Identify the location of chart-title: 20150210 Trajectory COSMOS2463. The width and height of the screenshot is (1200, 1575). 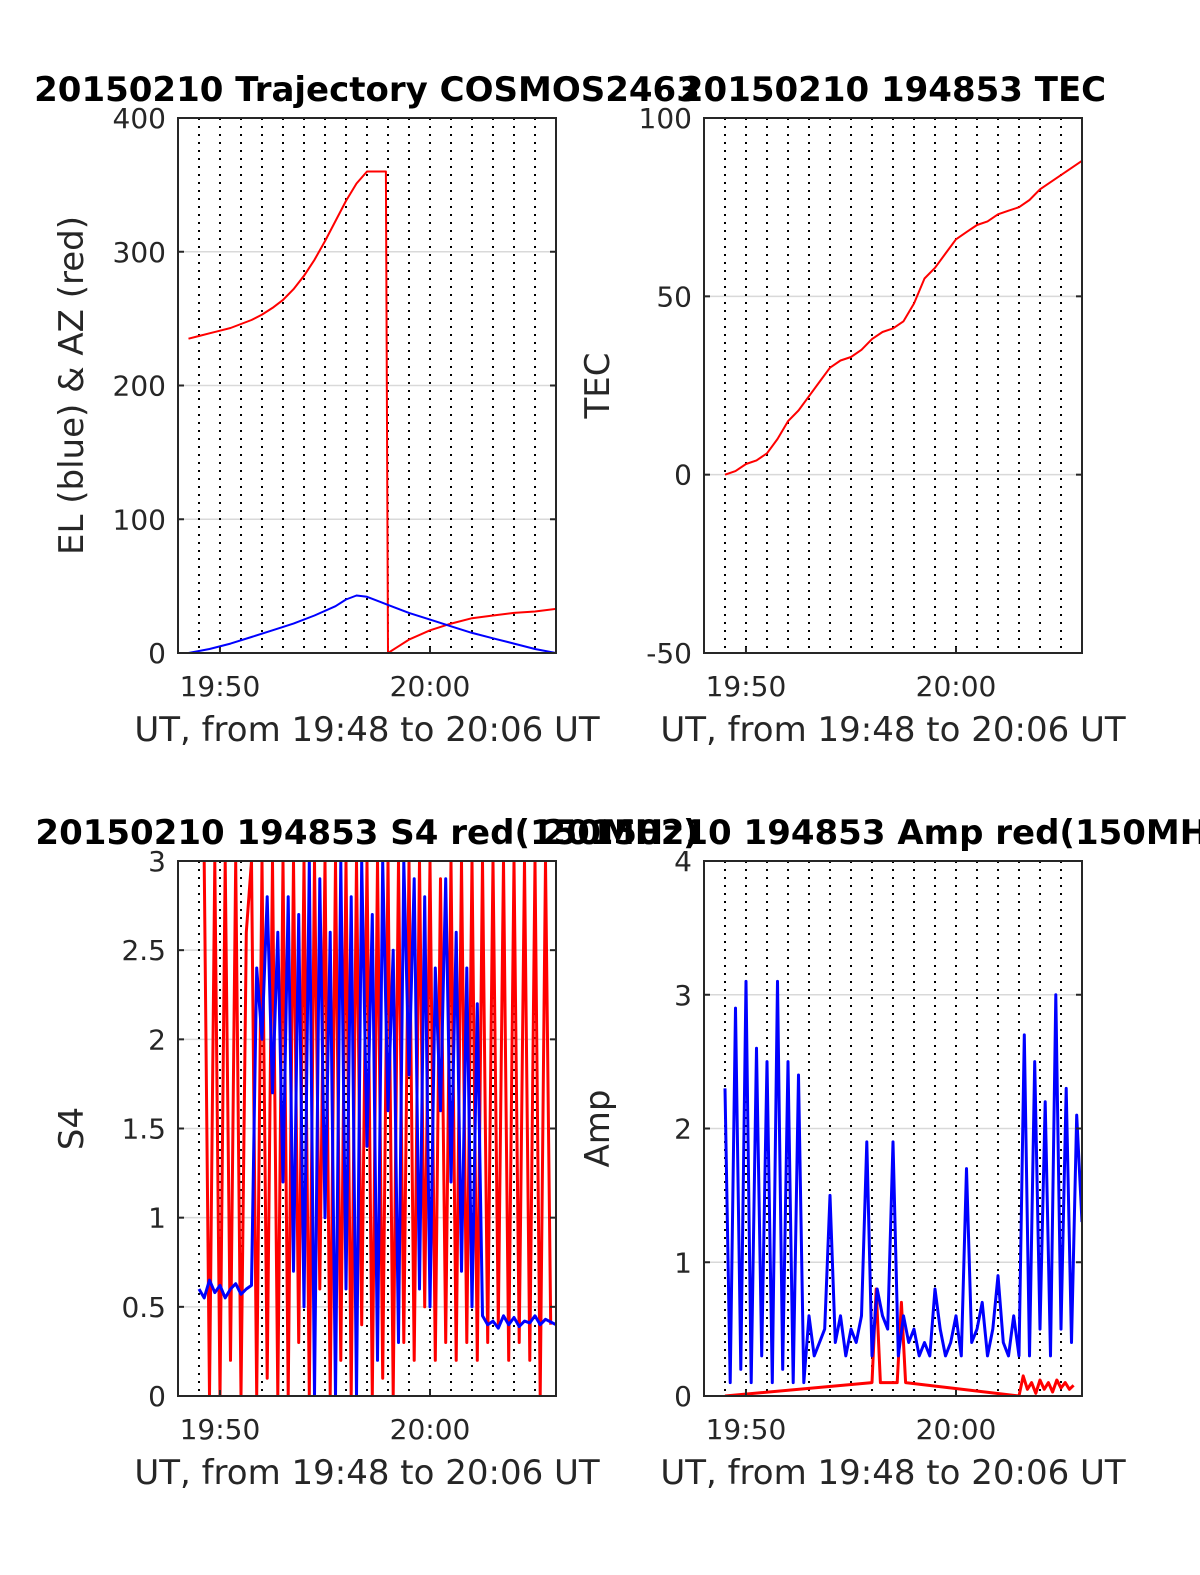
(367, 90).